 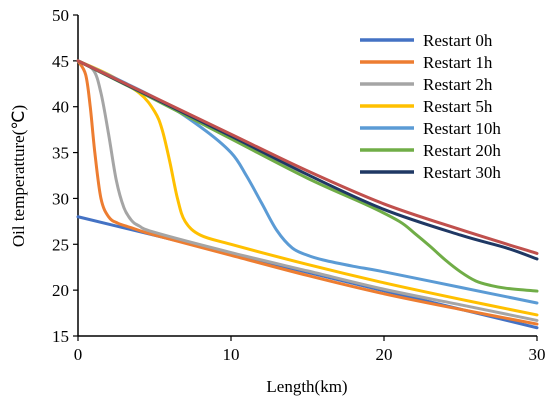 What do you see at coordinates (458, 84) in the screenshot?
I see `legend-label: Restart 2h` at bounding box center [458, 84].